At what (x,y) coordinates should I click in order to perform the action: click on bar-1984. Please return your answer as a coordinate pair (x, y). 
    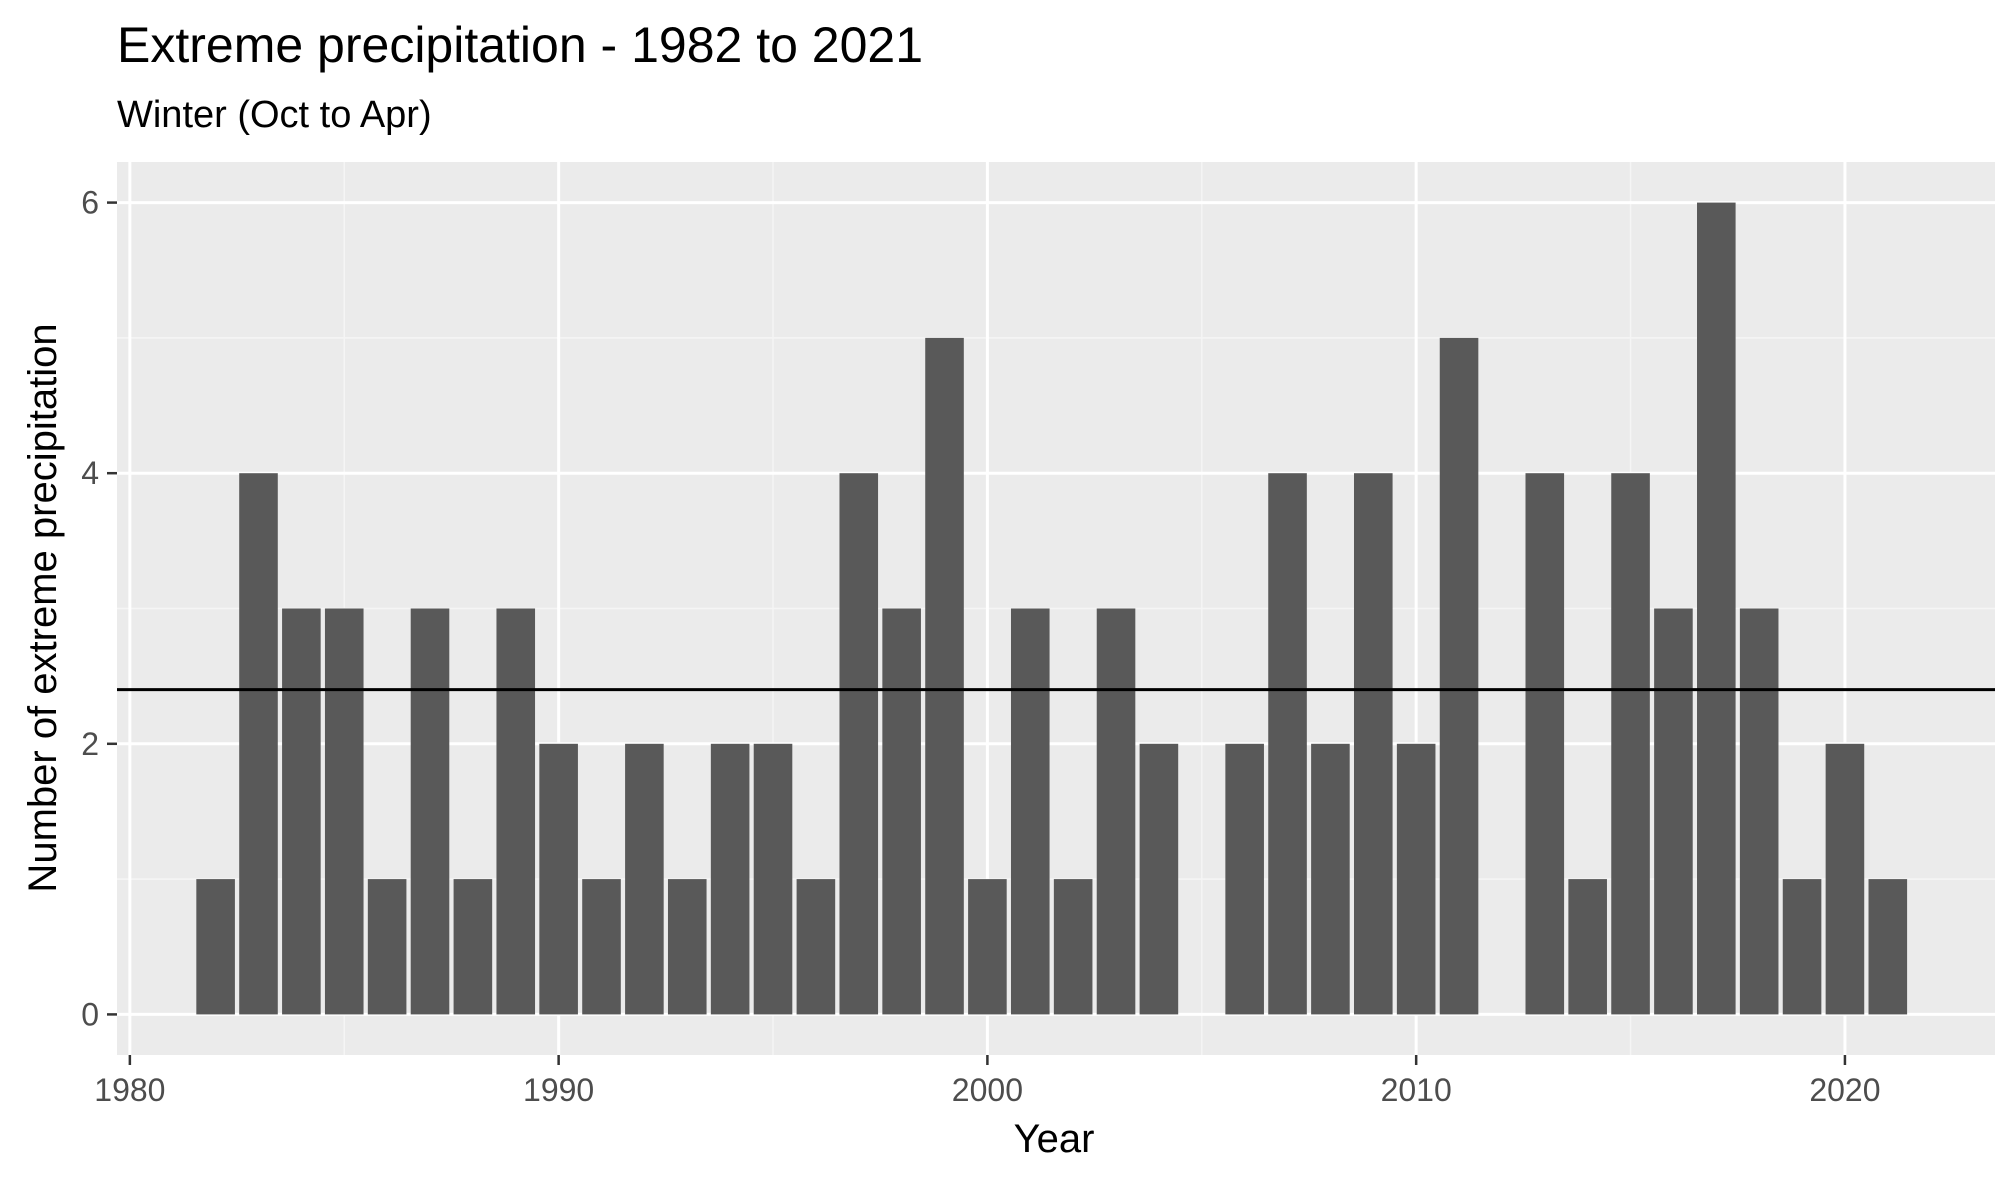
    Looking at the image, I should click on (301, 811).